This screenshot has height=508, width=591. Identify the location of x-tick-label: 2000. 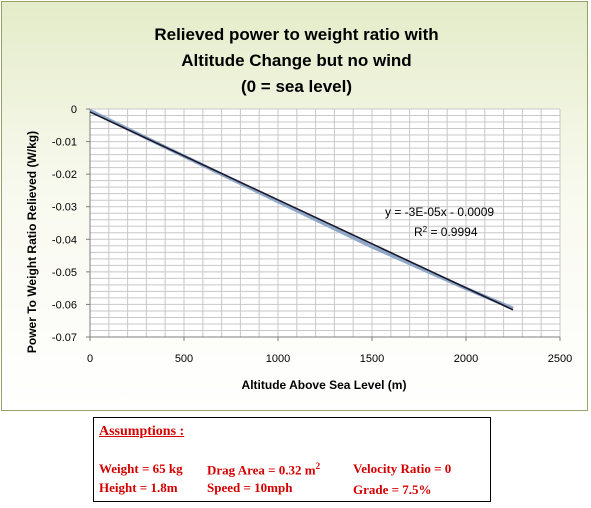
(466, 359).